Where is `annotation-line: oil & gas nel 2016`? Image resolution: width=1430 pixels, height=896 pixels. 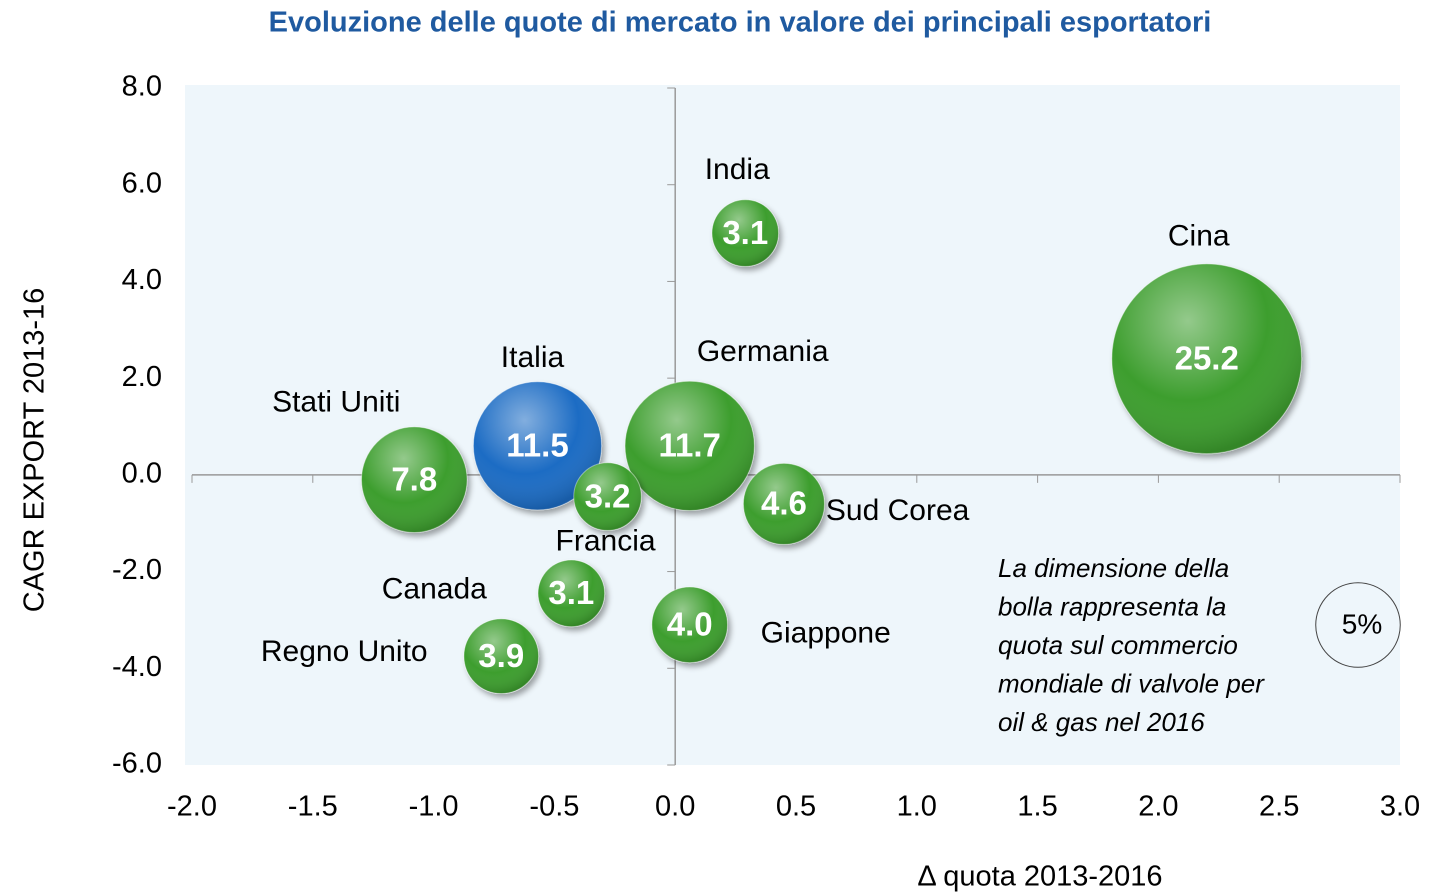 annotation-line: oil & gas nel 2016 is located at coordinates (1101, 722).